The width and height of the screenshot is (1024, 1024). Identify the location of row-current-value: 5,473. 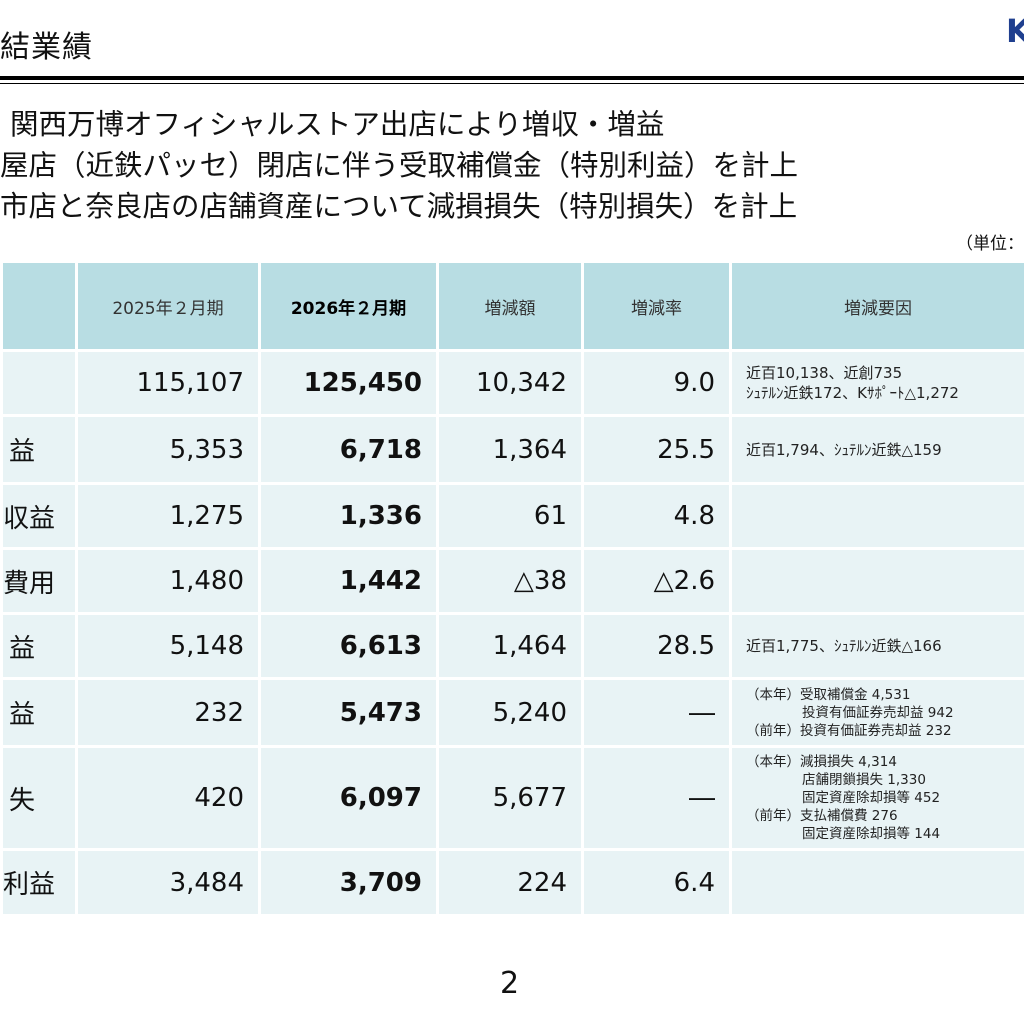
(348, 712).